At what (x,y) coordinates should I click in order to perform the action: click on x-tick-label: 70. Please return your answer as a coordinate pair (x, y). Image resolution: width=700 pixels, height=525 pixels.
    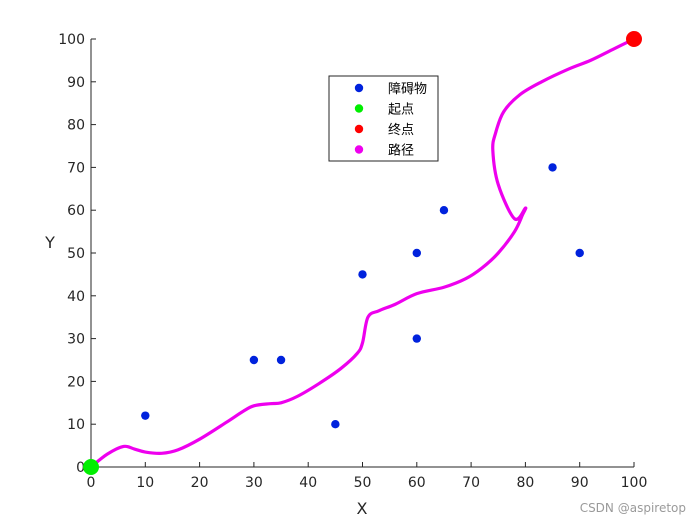
    Looking at the image, I should click on (471, 483).